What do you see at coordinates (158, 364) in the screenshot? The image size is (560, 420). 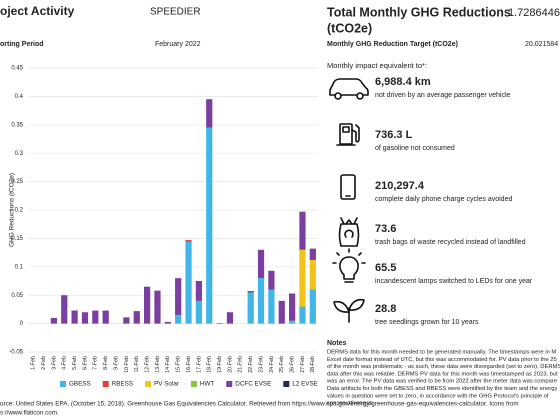 I see `x-tick-label: 13-Feb` at bounding box center [158, 364].